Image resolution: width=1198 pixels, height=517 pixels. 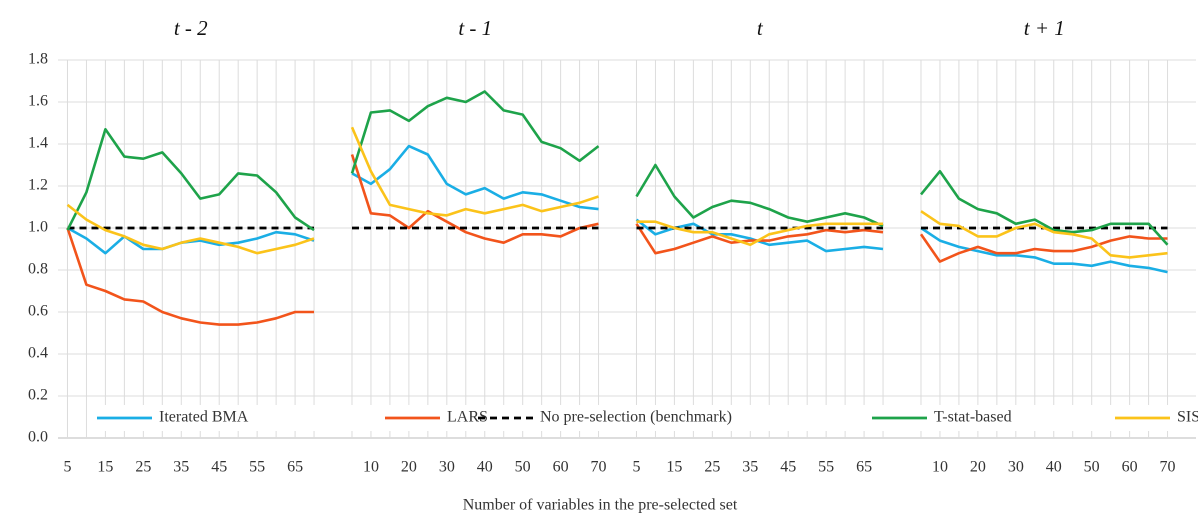 What do you see at coordinates (38, 227) in the screenshot?
I see `y-tick-label: 1.0` at bounding box center [38, 227].